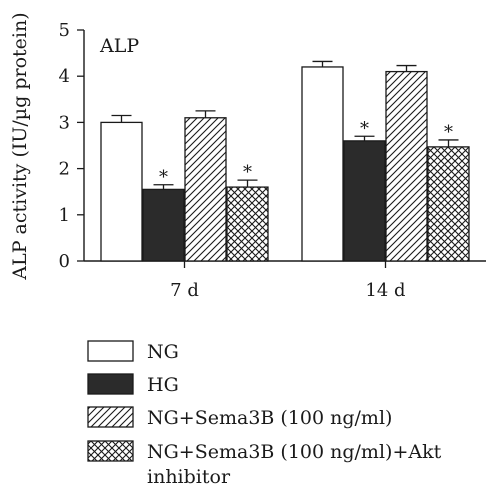  What do you see at coordinates (163, 385) in the screenshot?
I see `legend-label: HG` at bounding box center [163, 385].